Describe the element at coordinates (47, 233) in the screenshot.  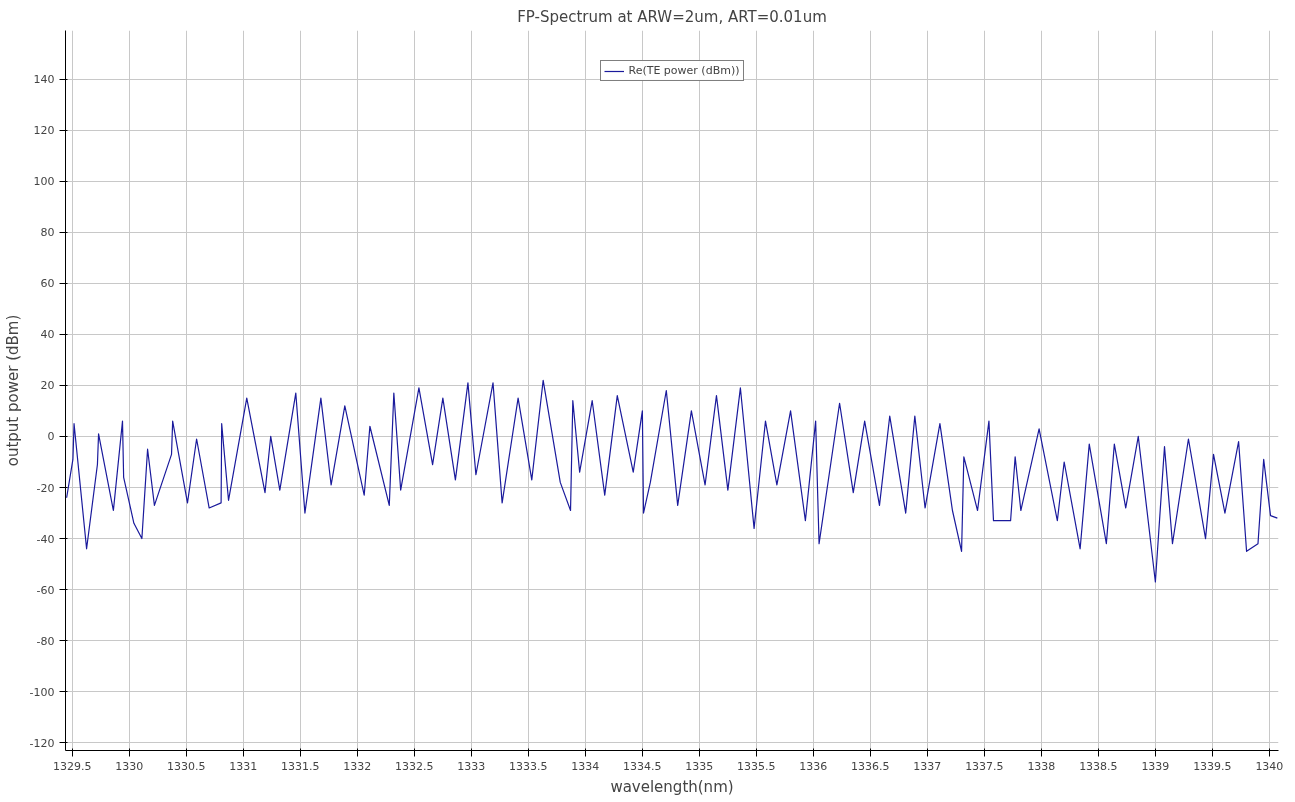
I see `y-tick-label: 80` at that location.